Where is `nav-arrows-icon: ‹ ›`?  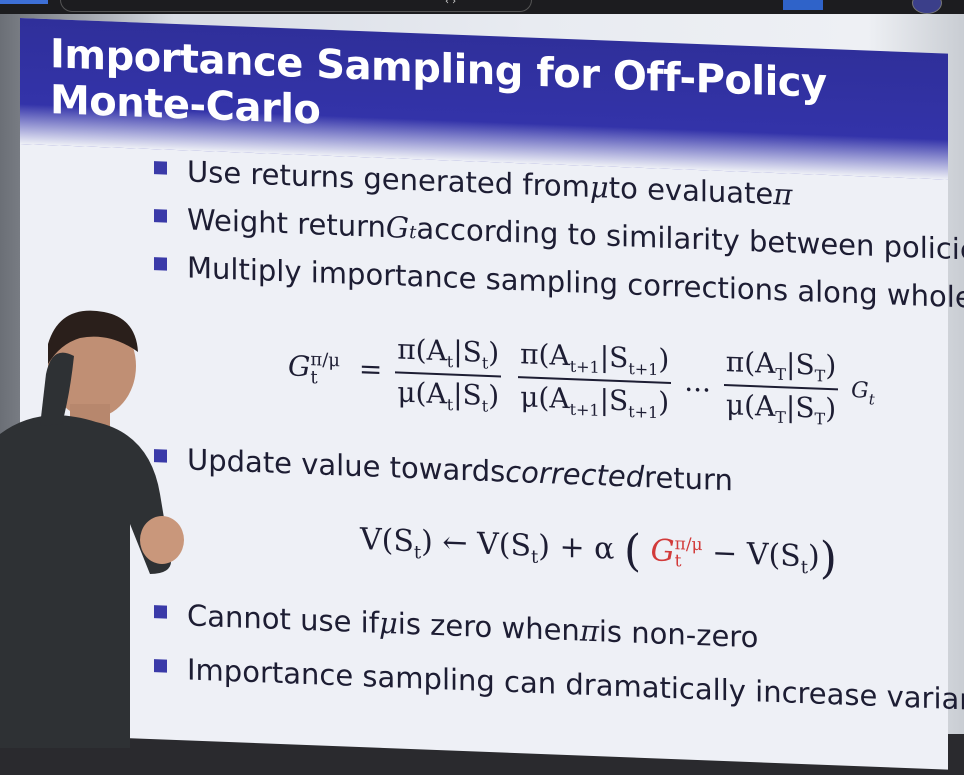 nav-arrows-icon: ‹ › is located at coordinates (451, 3).